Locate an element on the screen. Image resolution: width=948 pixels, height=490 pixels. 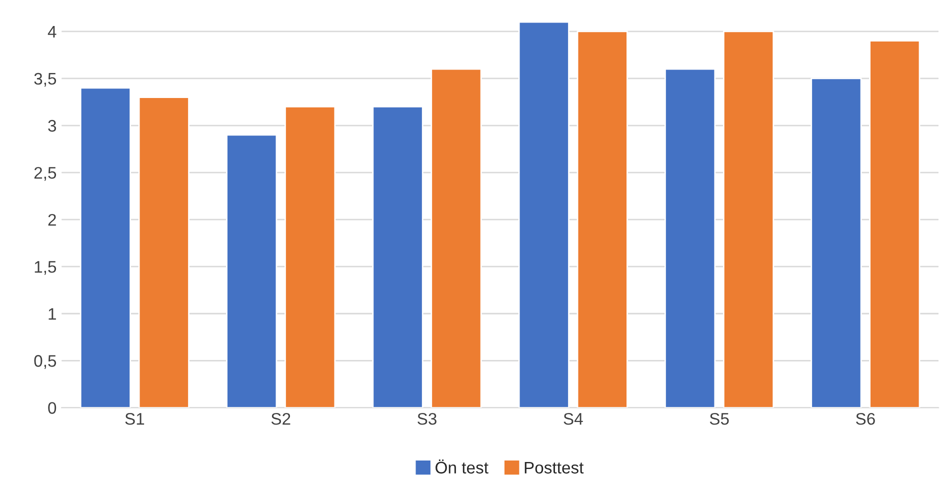
y-tick-label: 2,5 is located at coordinates (45, 173).